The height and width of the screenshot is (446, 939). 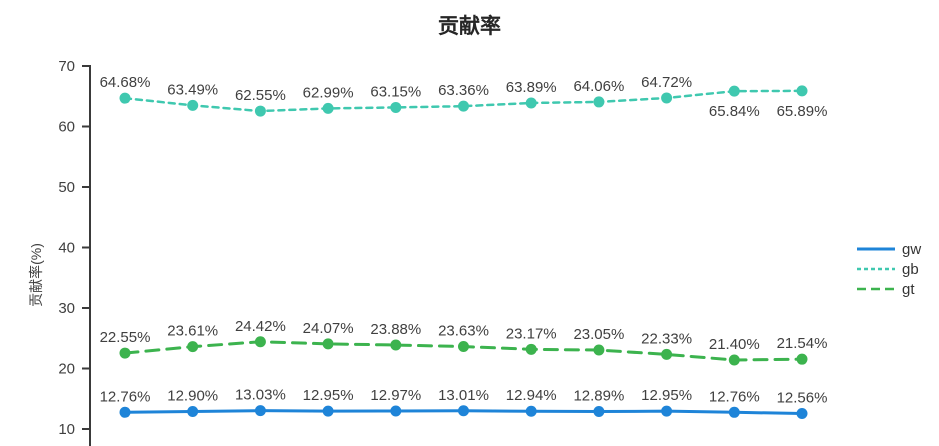 What do you see at coordinates (192, 331) in the screenshot?
I see `data-label-gt: 23.61%` at bounding box center [192, 331].